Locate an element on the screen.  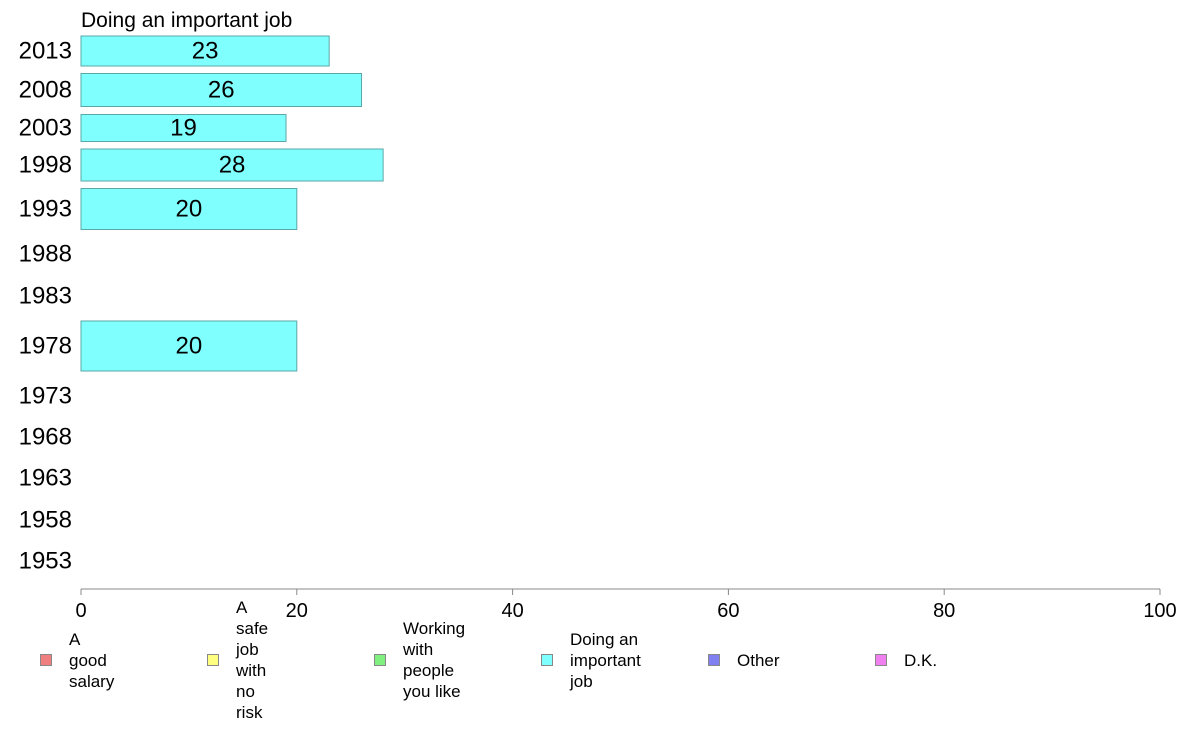
legend-swatch-safe-job is located at coordinates (213, 660).